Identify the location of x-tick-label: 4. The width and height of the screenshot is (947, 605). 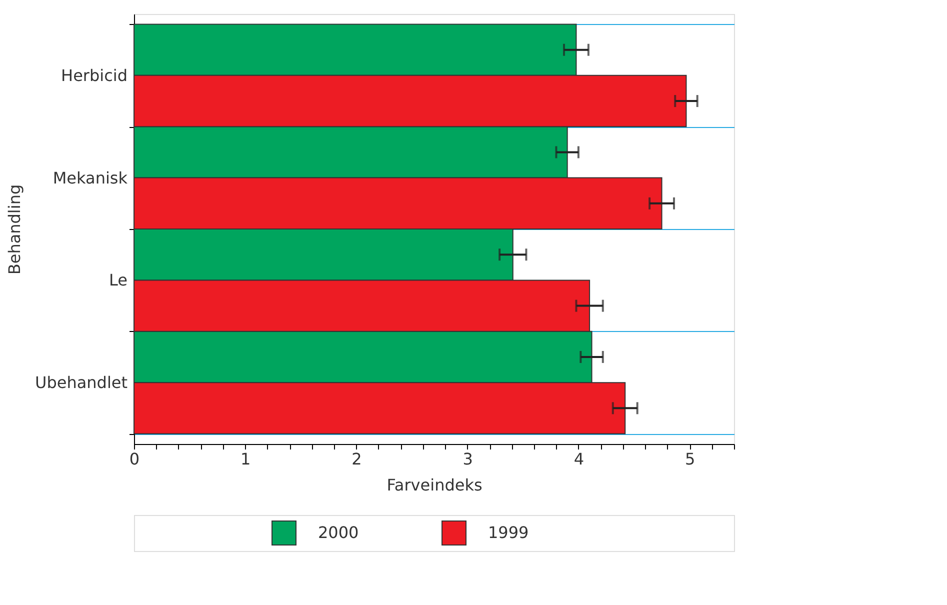
(579, 459).